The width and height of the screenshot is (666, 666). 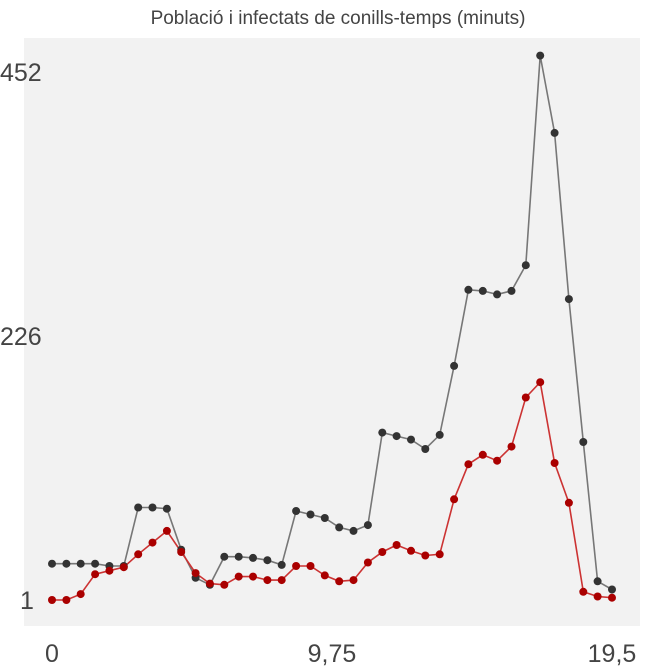 I want to click on x-tick-label: 0, so click(x=52, y=653).